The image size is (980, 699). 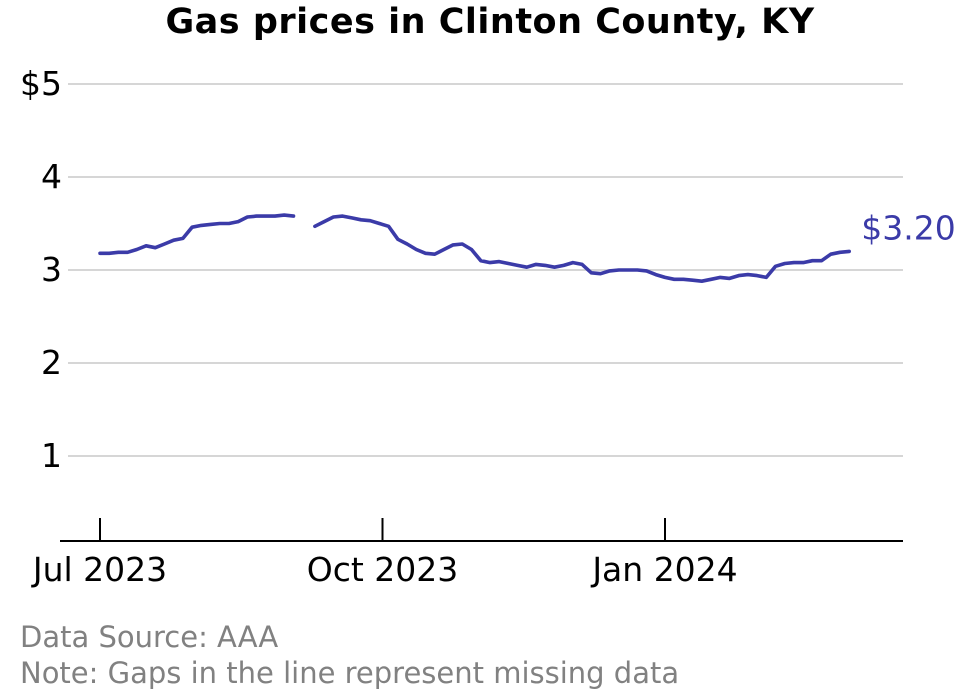 What do you see at coordinates (490, 22) in the screenshot?
I see `chart-title: Gas prices in Clinton County, KY` at bounding box center [490, 22].